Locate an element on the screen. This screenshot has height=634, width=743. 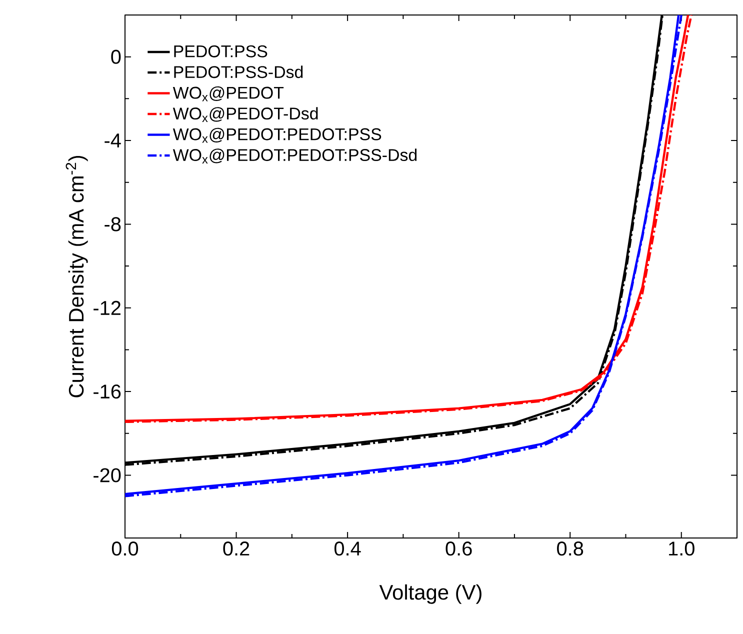
y-tick-label: -16 is located at coordinates (107, 391).